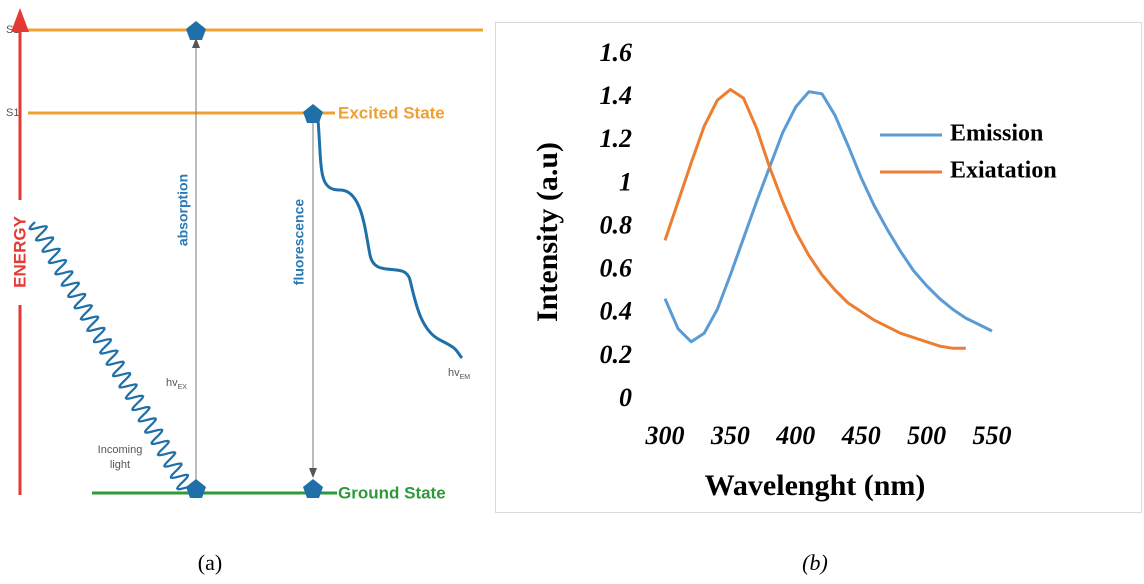 The height and width of the screenshot is (584, 1144). I want to click on x-axis-label: Wavelenght (nm), so click(815, 485).